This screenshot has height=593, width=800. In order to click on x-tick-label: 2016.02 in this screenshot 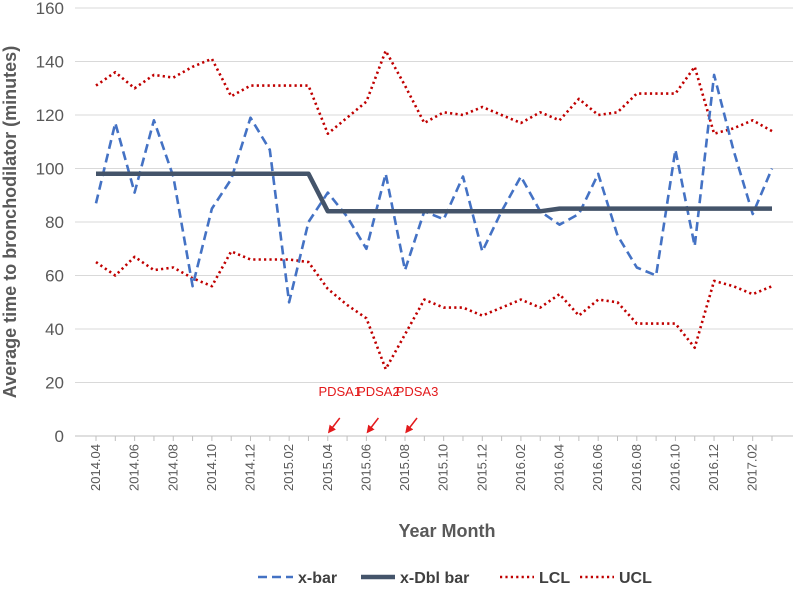, I will do `click(520, 467)`.